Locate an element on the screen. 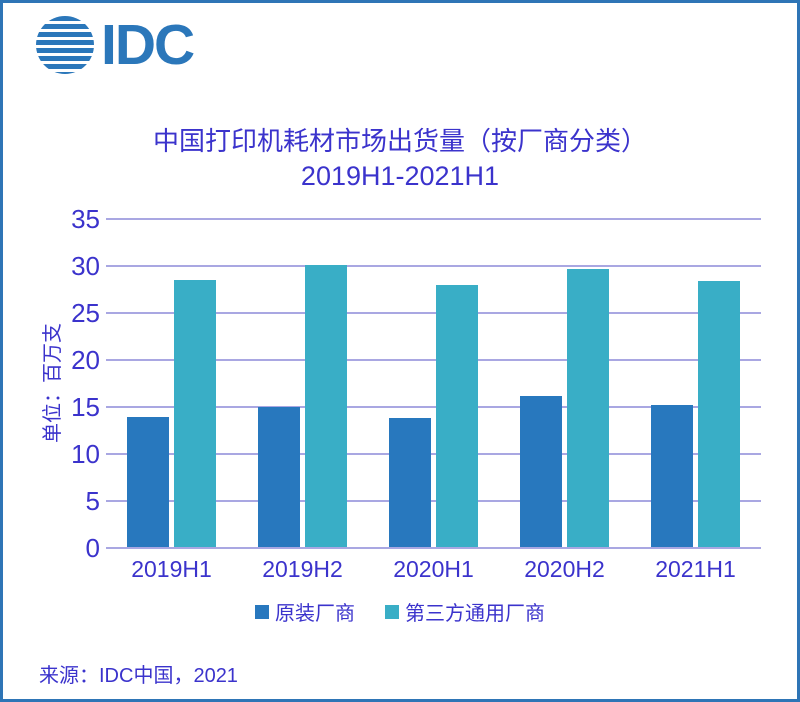 This screenshot has width=800, height=702. legend-label: 原装厂商 is located at coordinates (315, 614).